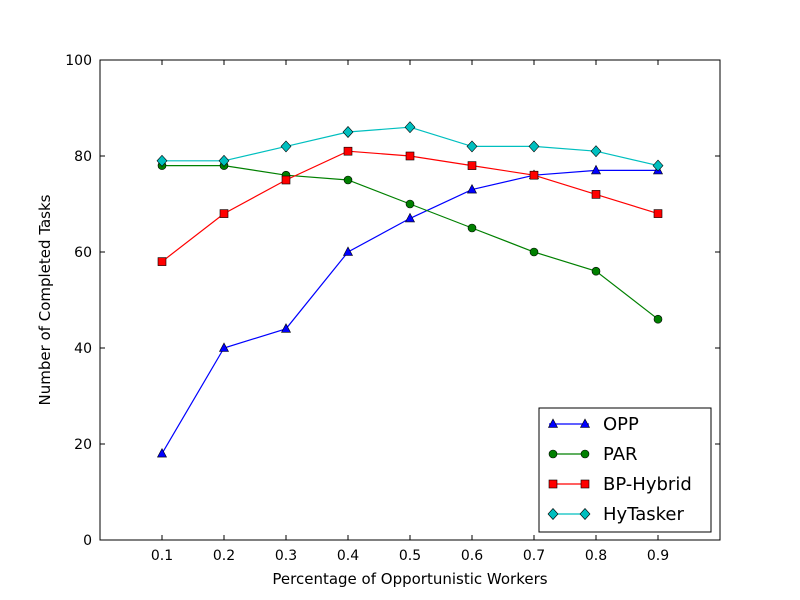  Describe the element at coordinates (643, 514) in the screenshot. I see `legend-label-hytasker: HyTasker` at that location.